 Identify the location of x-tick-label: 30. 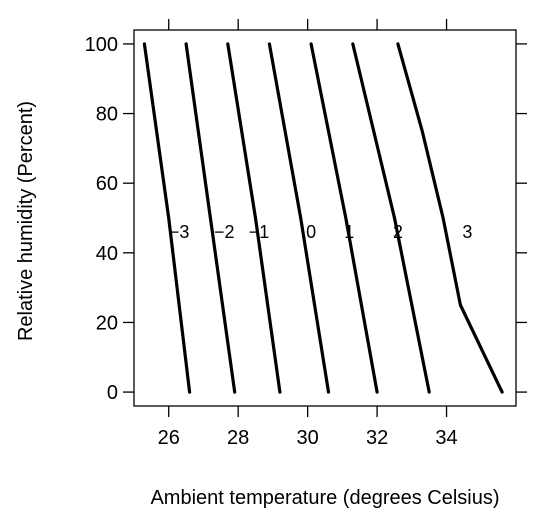
(308, 438).